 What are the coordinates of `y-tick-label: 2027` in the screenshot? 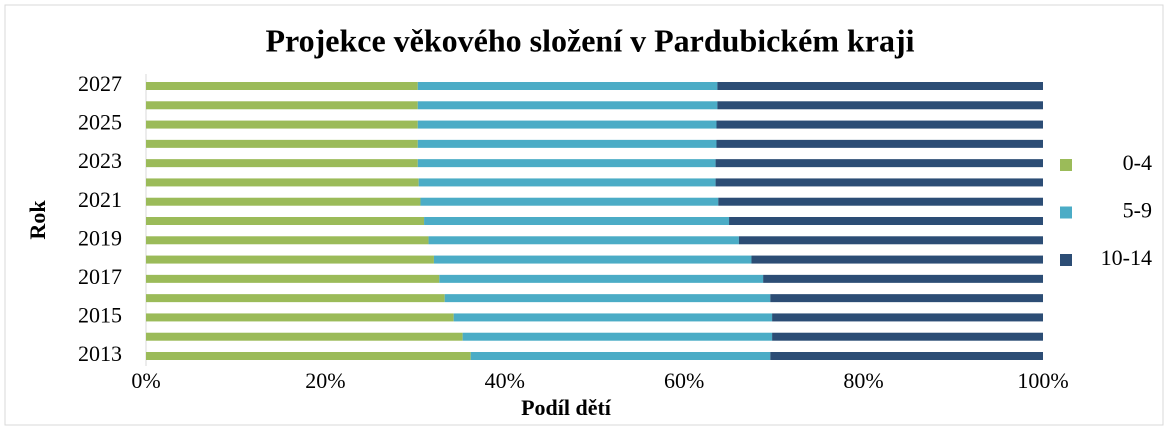 It's located at (100, 83).